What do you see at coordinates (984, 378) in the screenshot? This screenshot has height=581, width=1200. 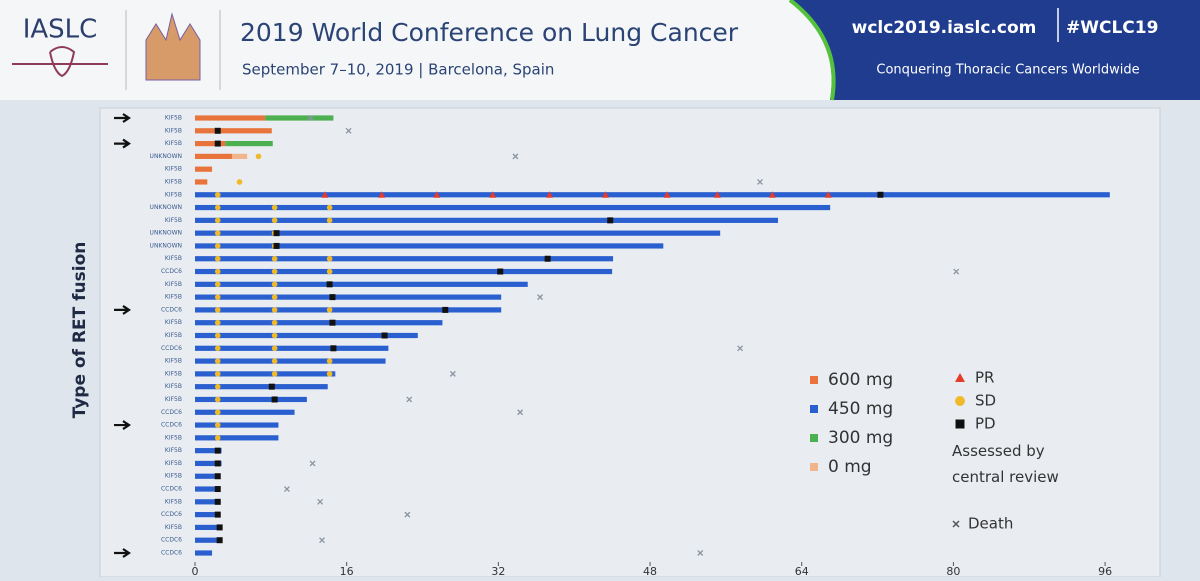 I see `legend-label: PR` at bounding box center [984, 378].